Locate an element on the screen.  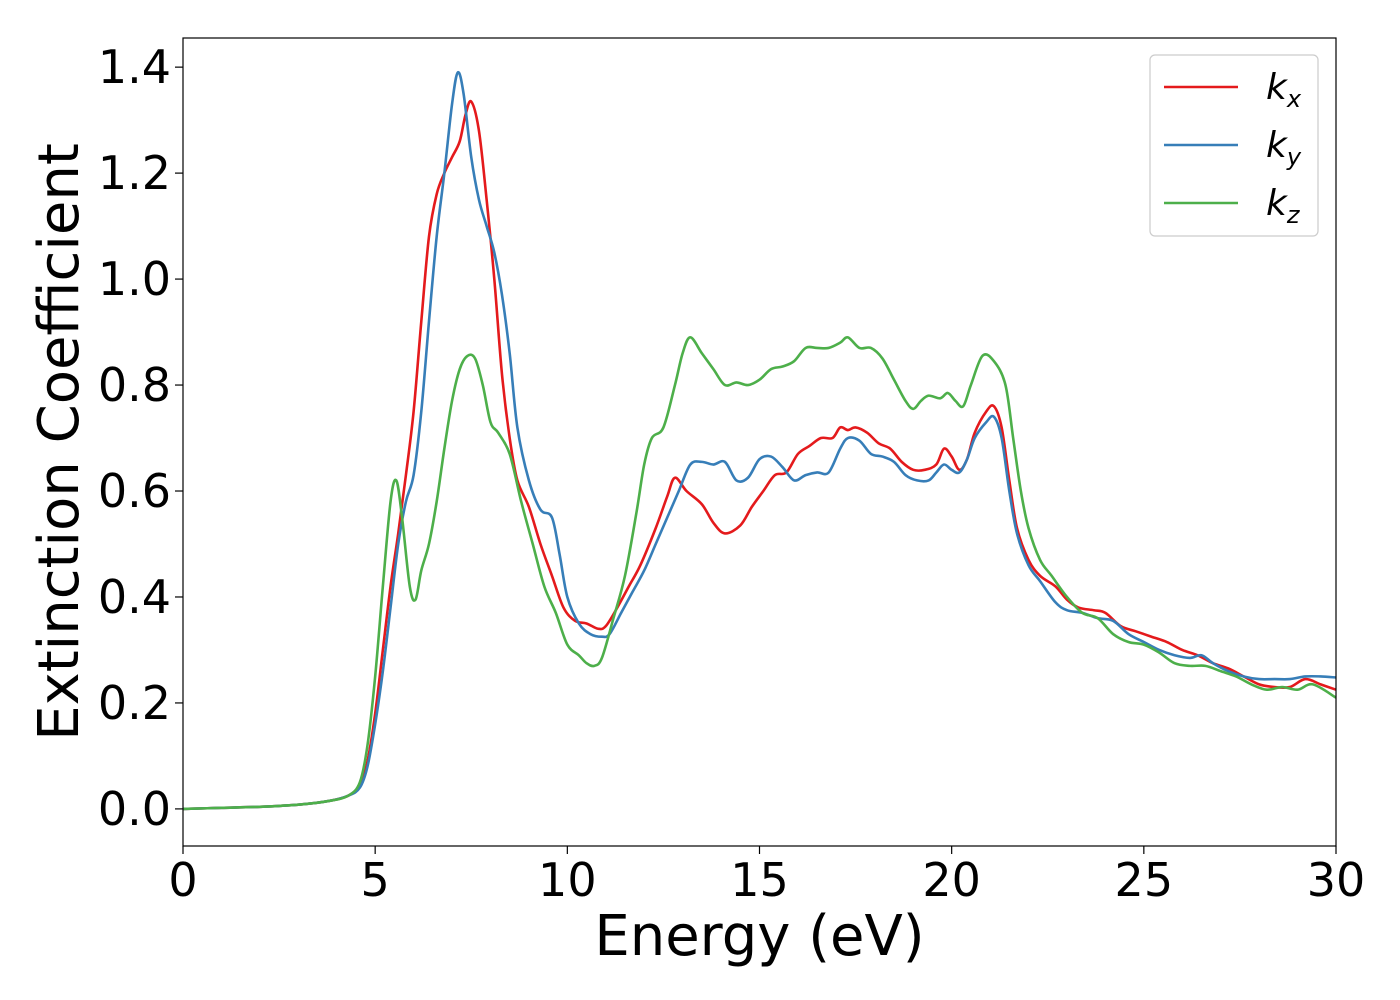
x-tick-label: 30 is located at coordinates (1336, 880).